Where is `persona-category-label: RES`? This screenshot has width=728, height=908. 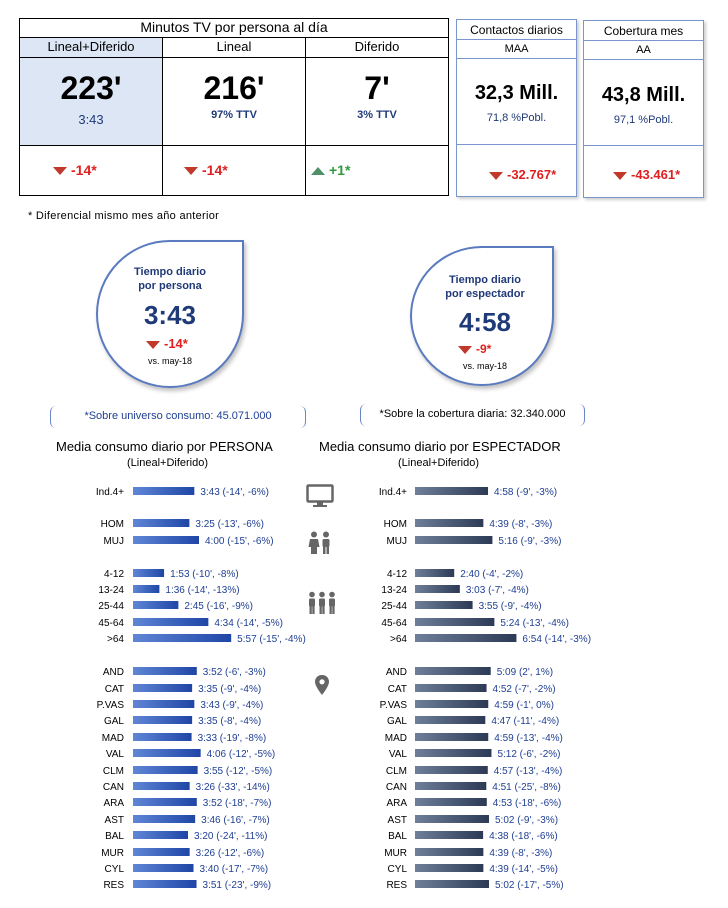 persona-category-label: RES is located at coordinates (113, 885).